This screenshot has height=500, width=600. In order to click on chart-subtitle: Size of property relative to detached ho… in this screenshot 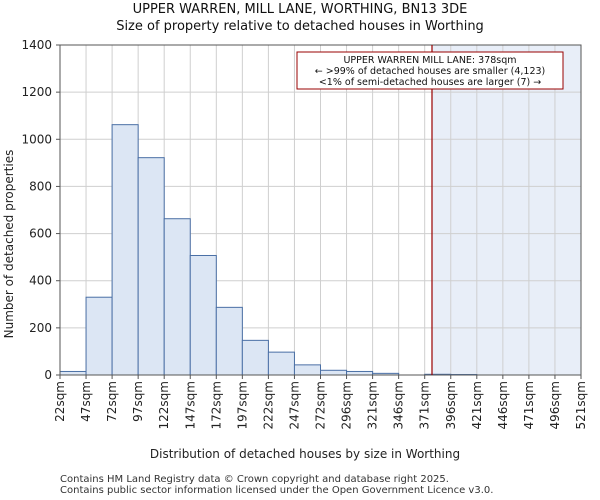, I will do `click(300, 26)`.